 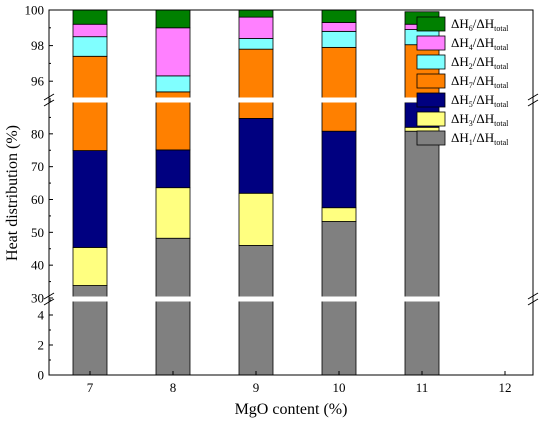 What do you see at coordinates (37, 166) in the screenshot?
I see `y-tick-label-70: 70` at bounding box center [37, 166].